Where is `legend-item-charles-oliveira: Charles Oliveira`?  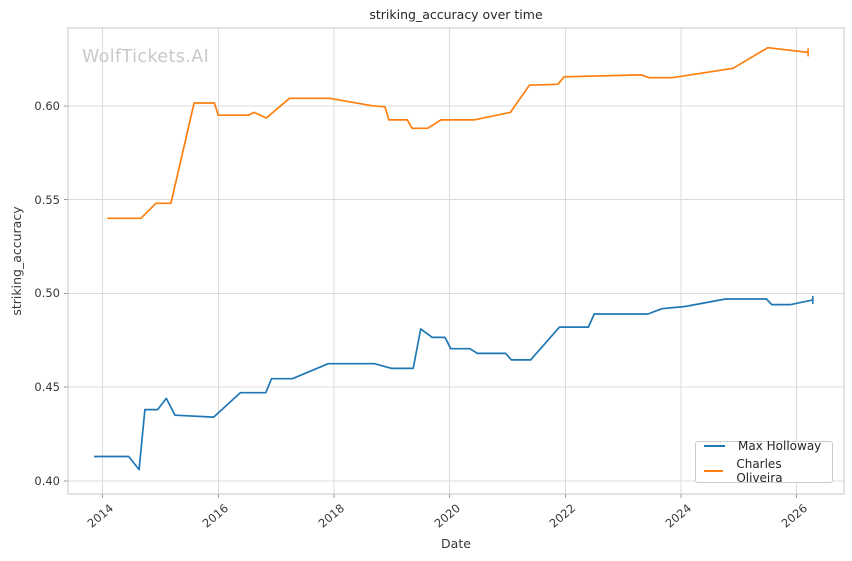 legend-item-charles-oliveira: Charles Oliveira is located at coordinates (764, 471).